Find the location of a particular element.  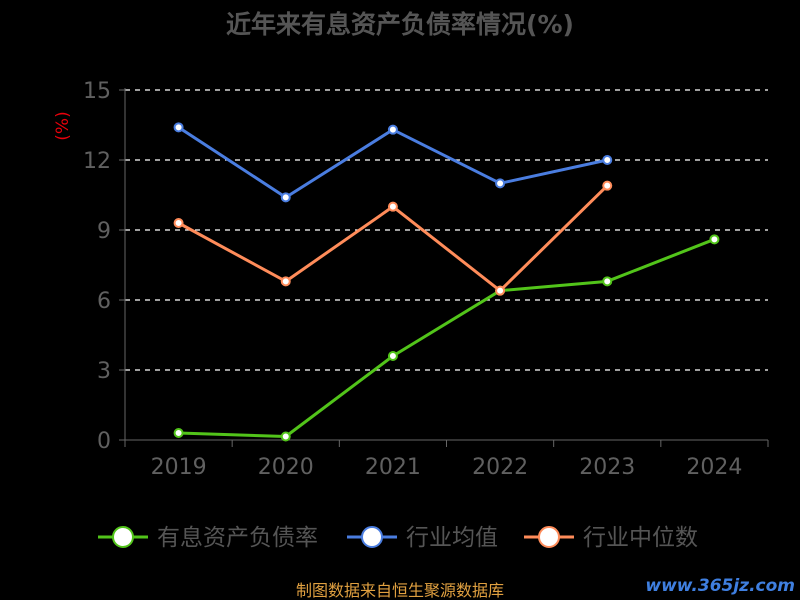

data-point-1-2023 is located at coordinates (607, 160).